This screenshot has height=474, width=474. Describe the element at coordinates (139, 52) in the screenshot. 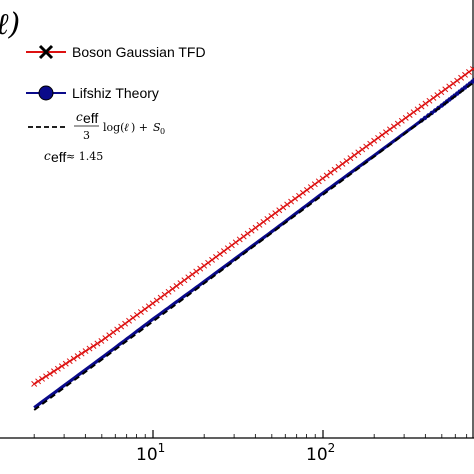

I see `legend-label-boson: Boson Gaussian TFD` at that location.